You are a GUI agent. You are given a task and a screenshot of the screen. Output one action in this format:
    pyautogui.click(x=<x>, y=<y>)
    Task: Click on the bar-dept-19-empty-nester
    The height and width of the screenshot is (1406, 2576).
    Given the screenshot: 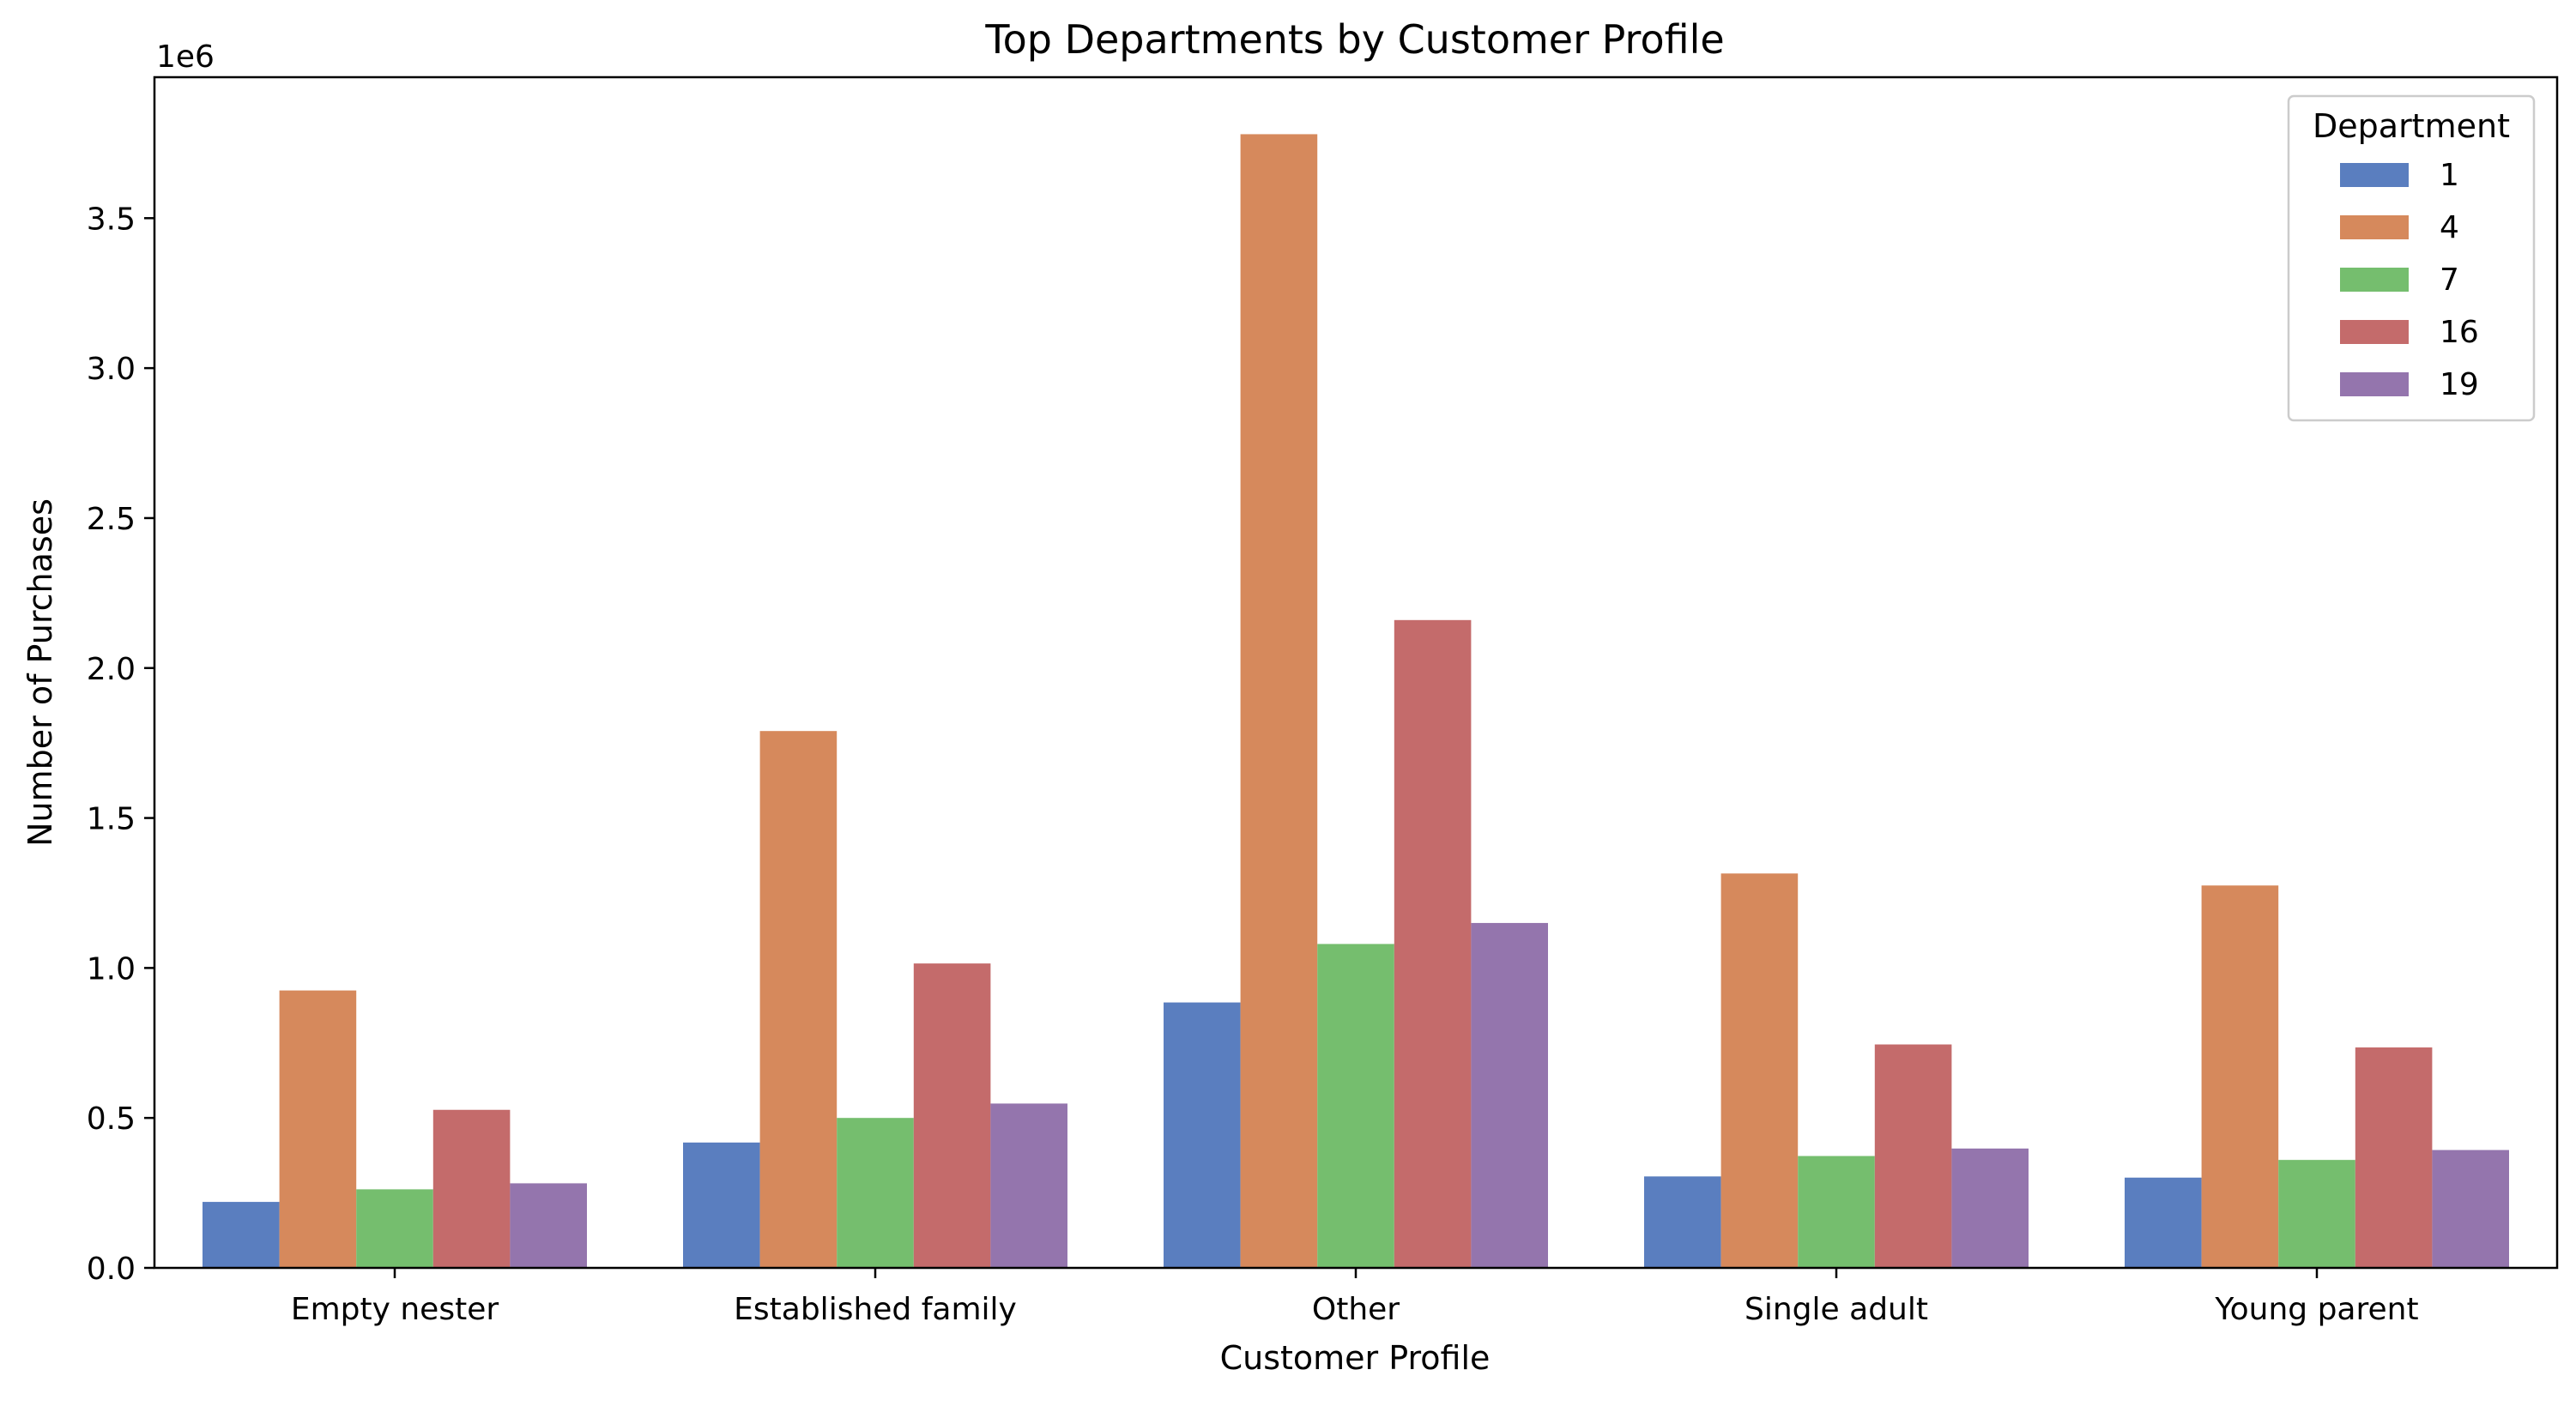 What is the action you would take?
    pyautogui.click(x=548, y=1225)
    